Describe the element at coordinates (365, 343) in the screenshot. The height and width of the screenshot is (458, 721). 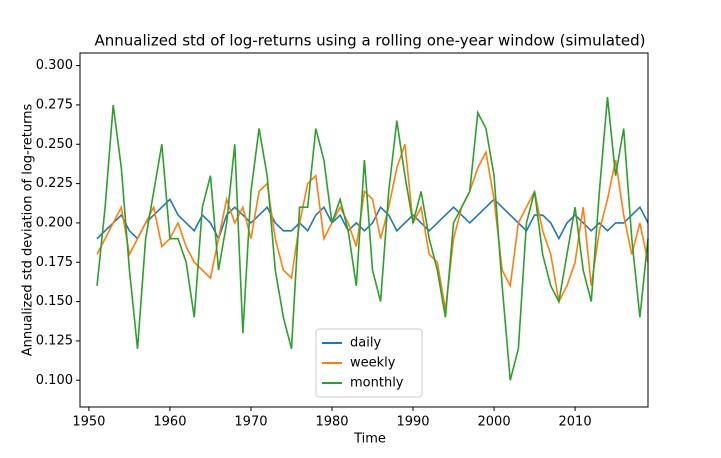
I see `legend-label: daily` at that location.